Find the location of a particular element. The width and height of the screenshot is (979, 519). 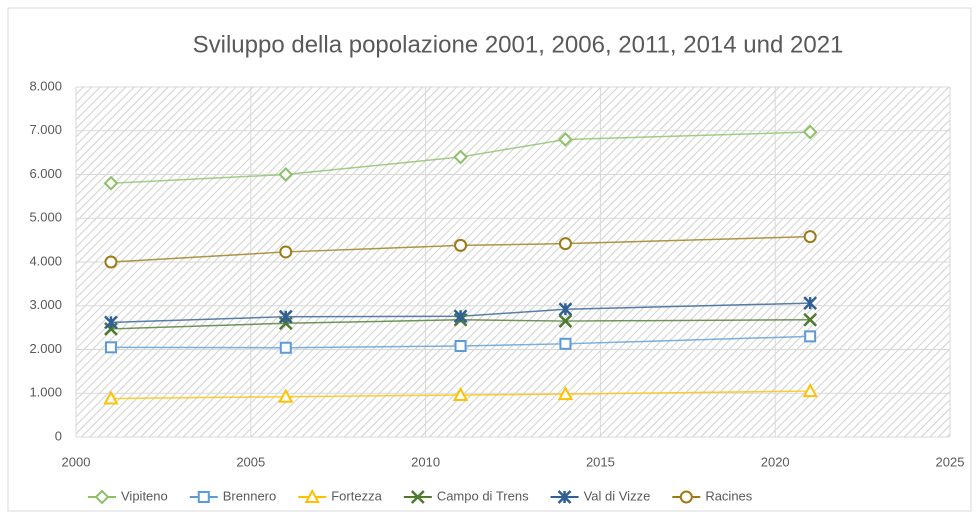

legend-label: Brennero is located at coordinates (249, 495).